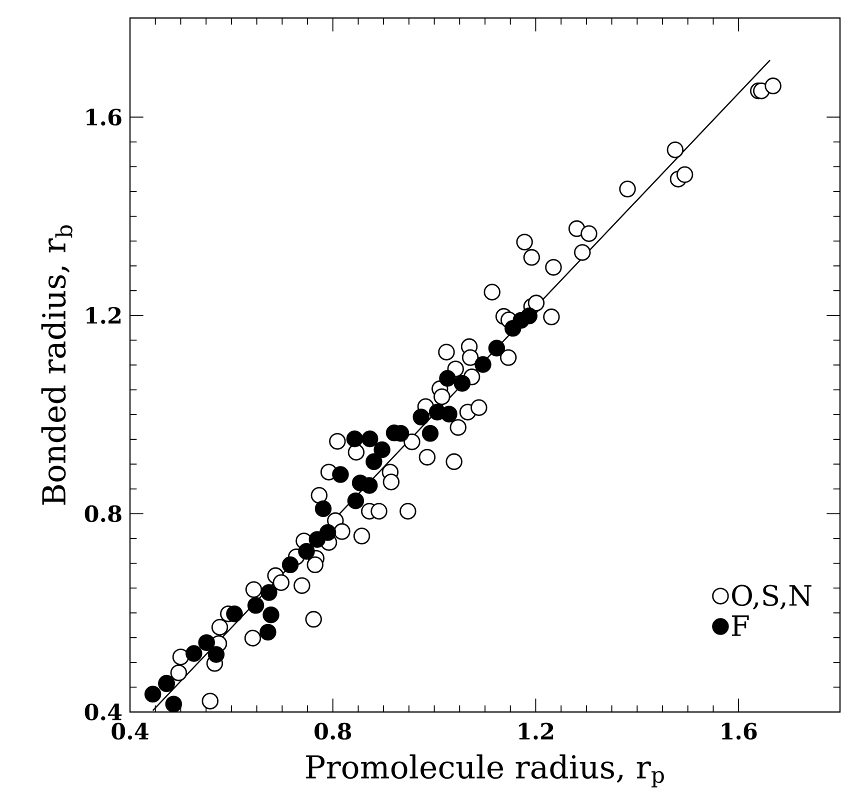 This screenshot has height=802, width=842. What do you see at coordinates (103, 712) in the screenshot?
I see `y-tick-label: 0.4` at bounding box center [103, 712].